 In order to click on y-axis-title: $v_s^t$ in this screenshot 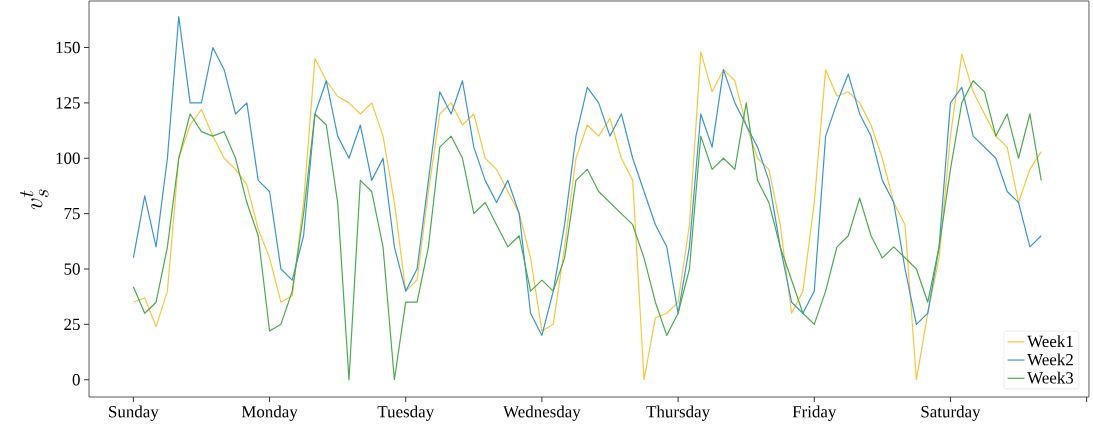, I will do `click(34, 199)`.